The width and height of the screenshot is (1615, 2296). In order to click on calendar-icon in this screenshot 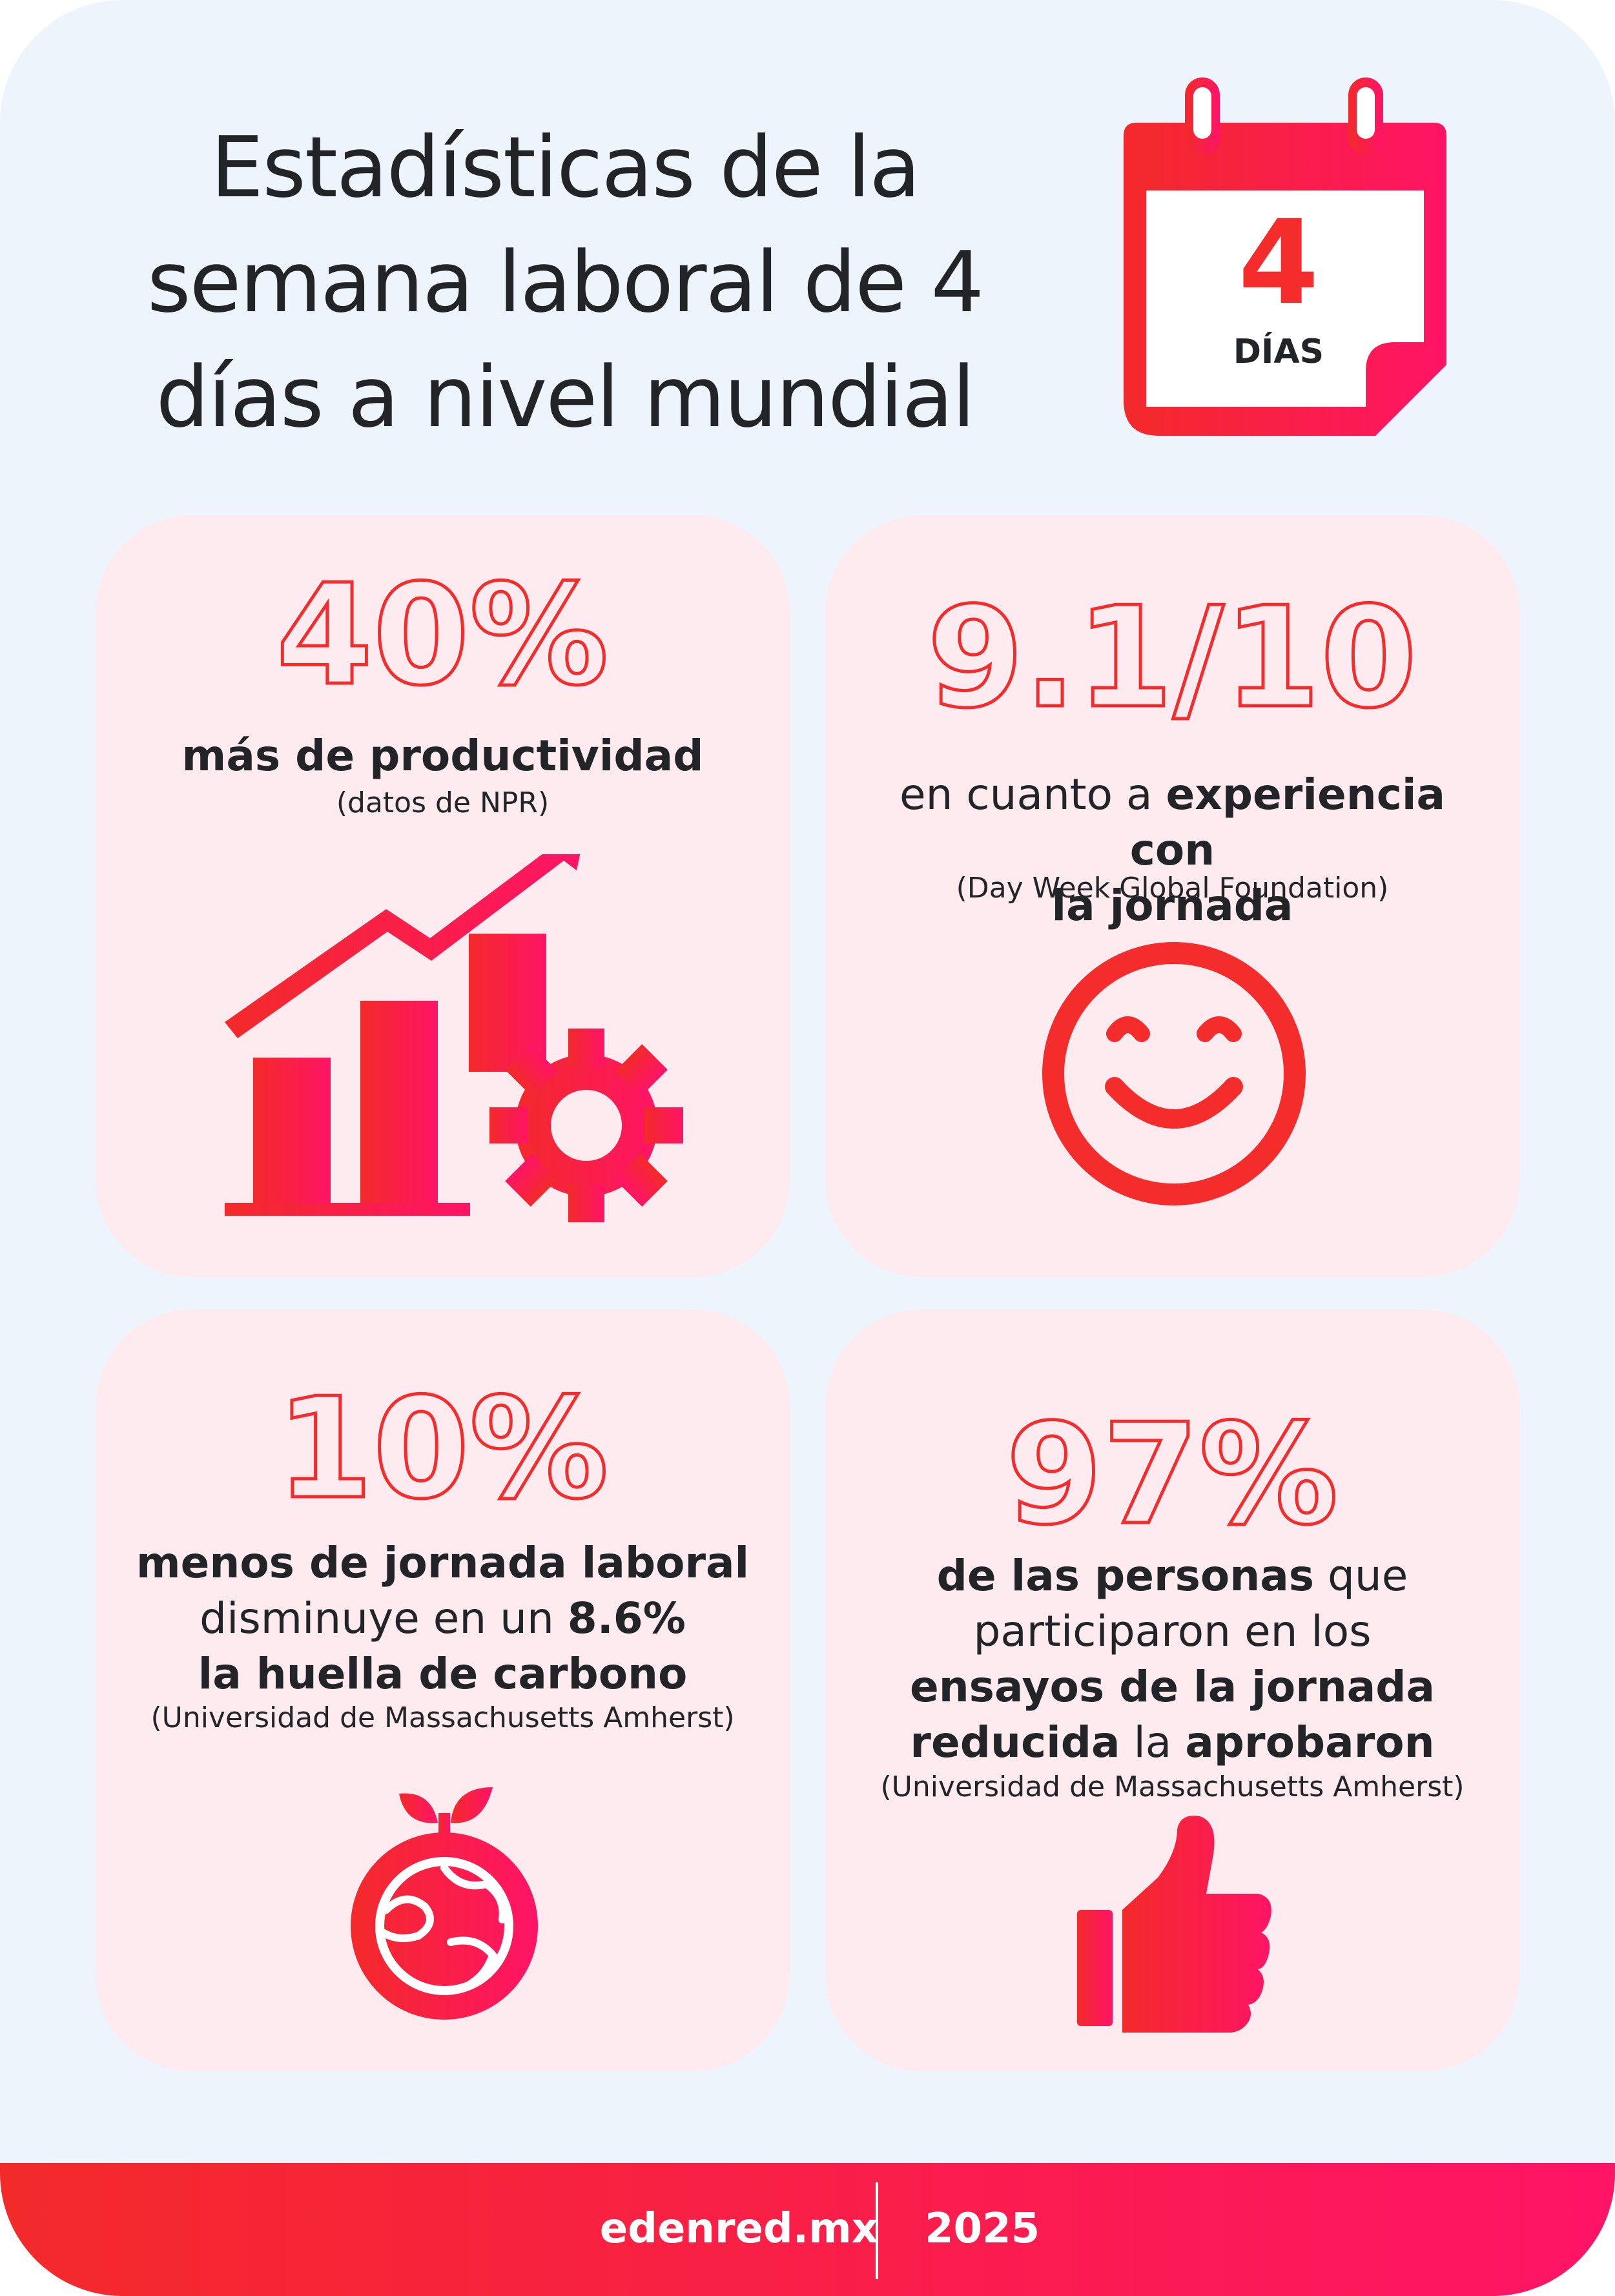, I will do `click(1285, 256)`.